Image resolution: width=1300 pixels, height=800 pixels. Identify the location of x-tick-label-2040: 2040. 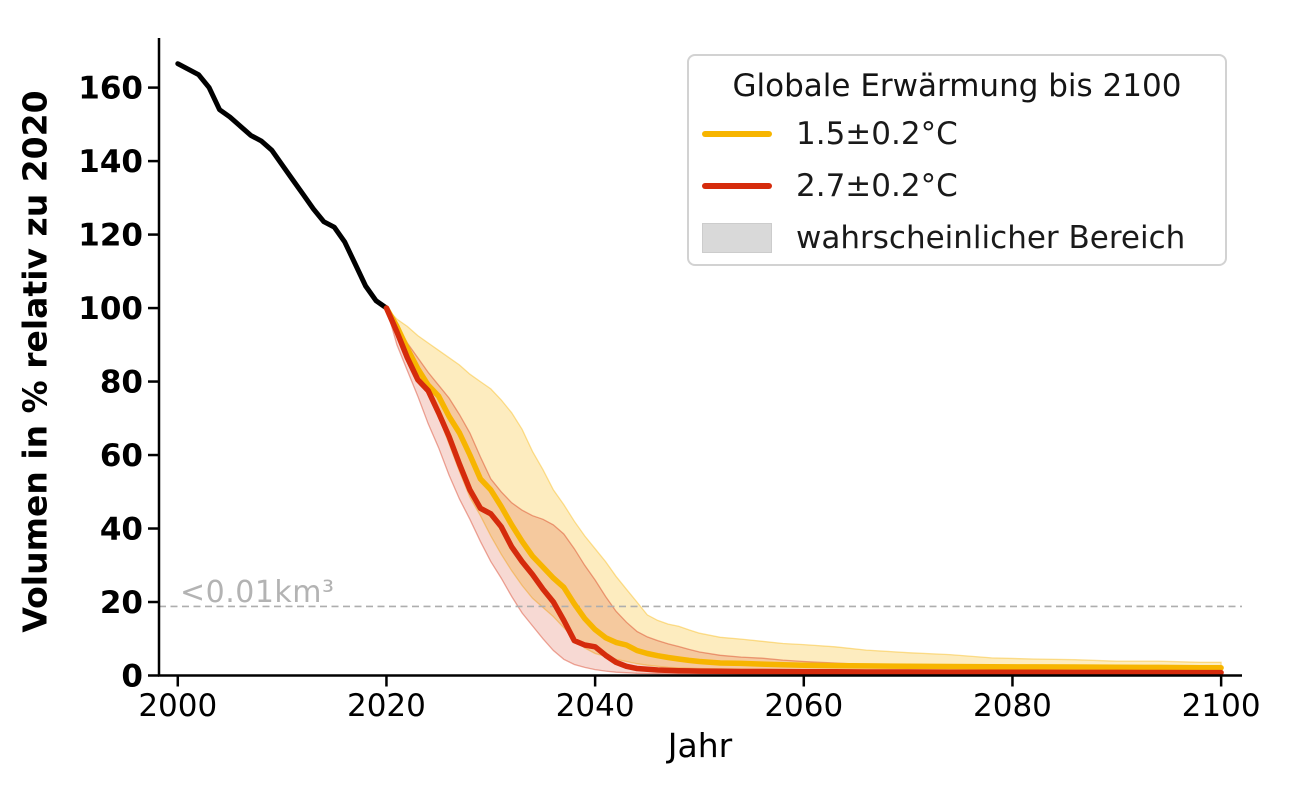
(595, 706).